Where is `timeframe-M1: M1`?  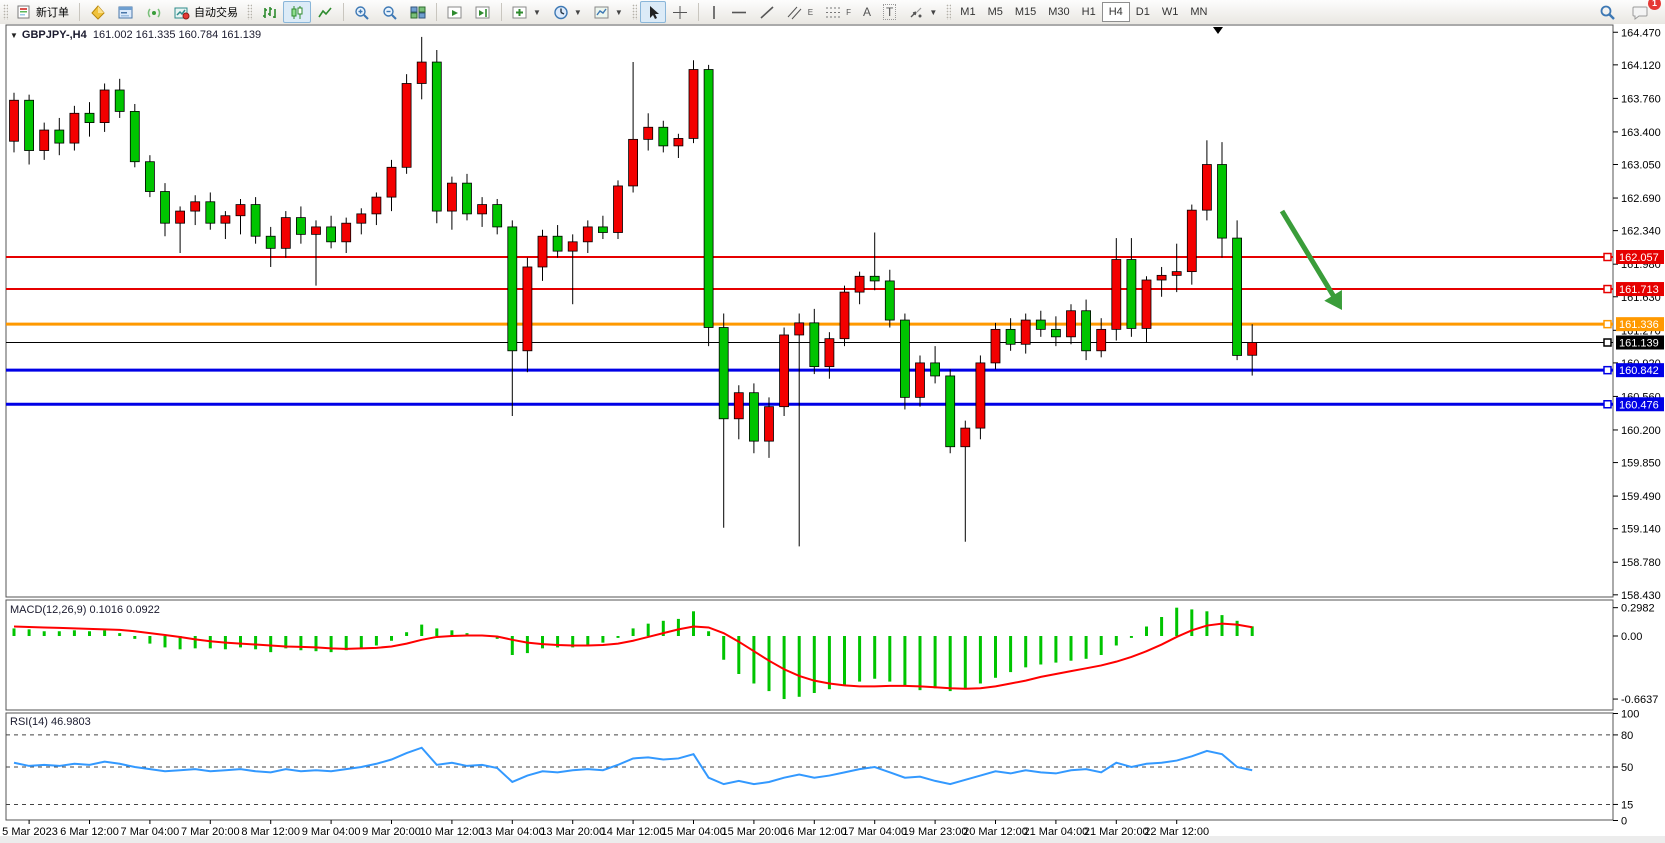
timeframe-M1: M1 is located at coordinates (968, 12).